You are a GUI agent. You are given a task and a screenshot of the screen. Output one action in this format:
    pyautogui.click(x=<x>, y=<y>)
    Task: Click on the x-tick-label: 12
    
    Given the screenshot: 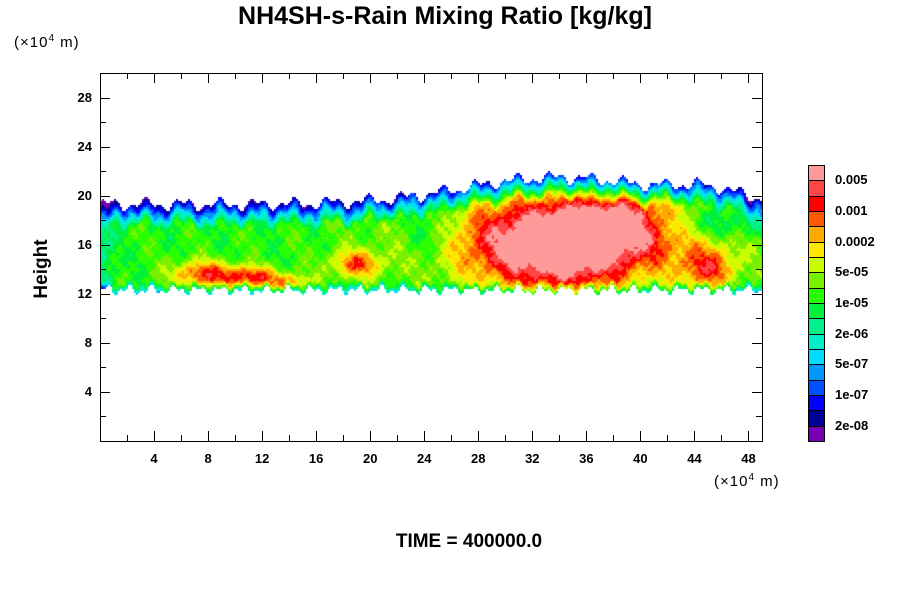 What is the action you would take?
    pyautogui.click(x=262, y=458)
    